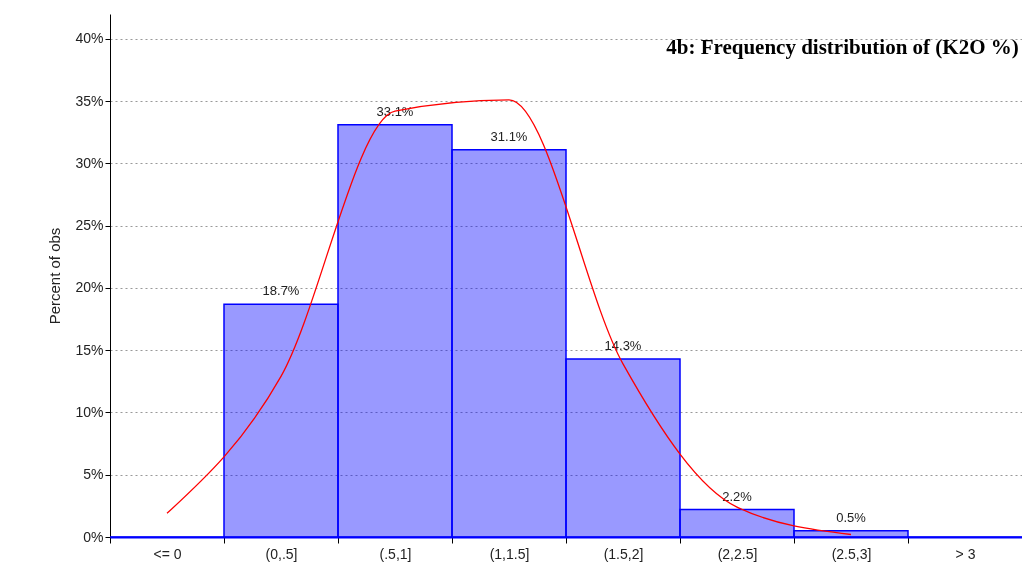  I want to click on text: 4b: Frequency distribution of (K2O %), so click(842, 47).